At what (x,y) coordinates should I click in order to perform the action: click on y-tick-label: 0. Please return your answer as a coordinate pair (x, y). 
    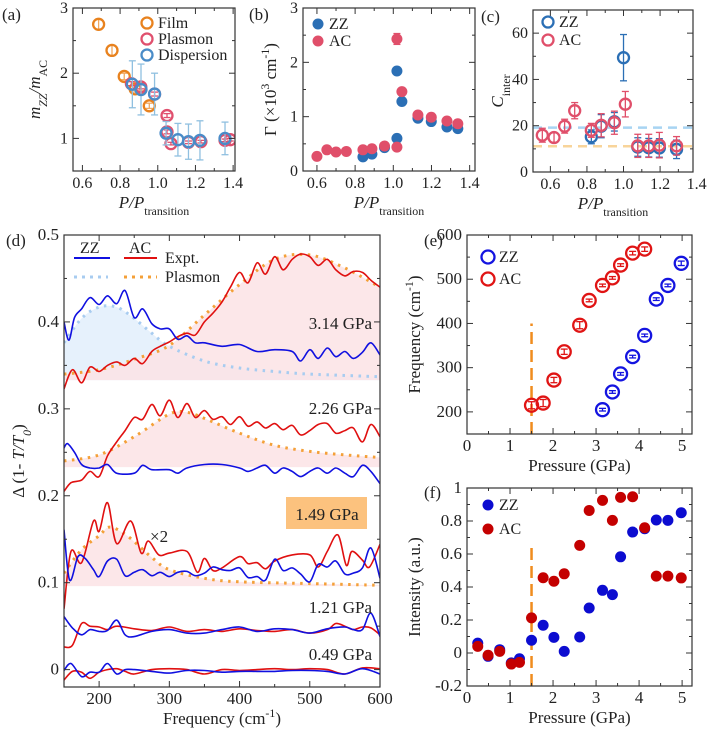
    Looking at the image, I should click on (294, 171).